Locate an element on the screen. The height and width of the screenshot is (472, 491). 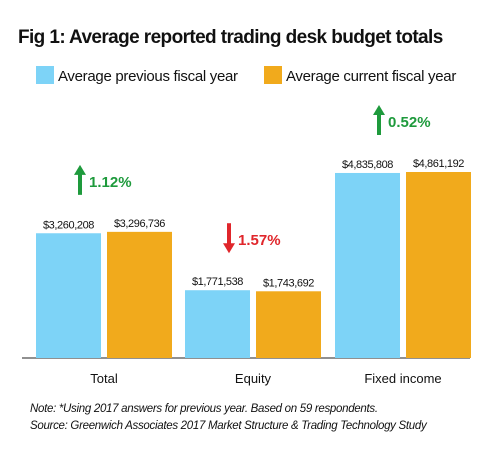
change-label: 1.57% is located at coordinates (259, 240).